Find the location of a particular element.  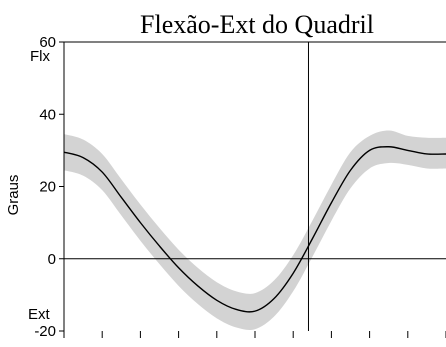

y-tick-label: 60 is located at coordinates (47, 42).